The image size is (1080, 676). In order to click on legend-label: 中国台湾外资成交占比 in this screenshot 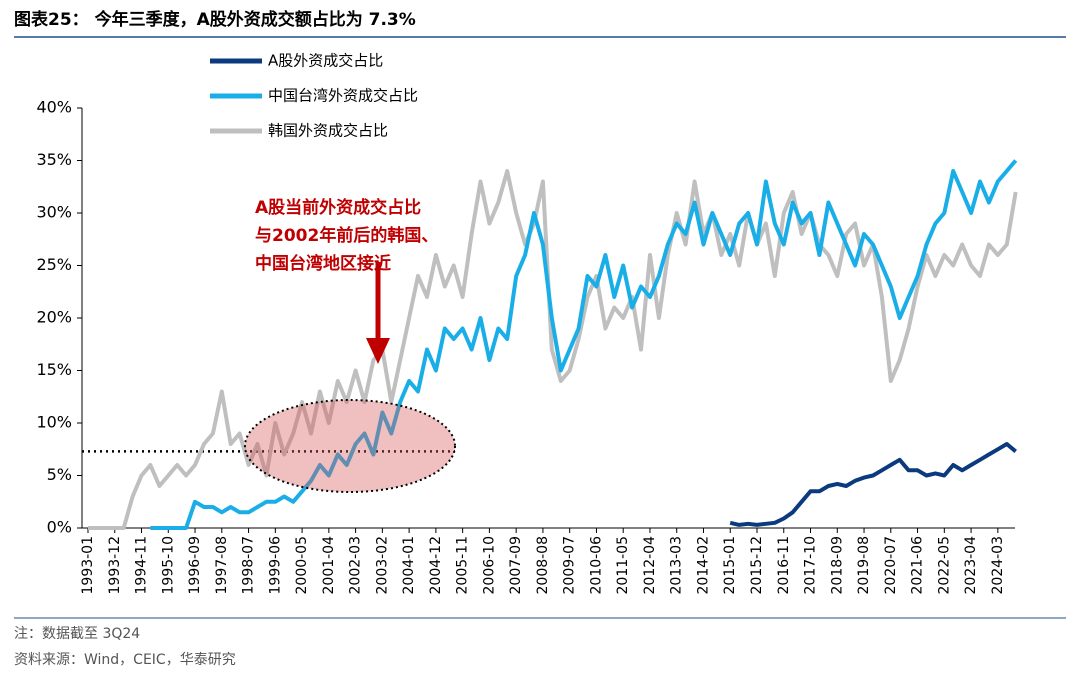, I will do `click(343, 96)`.